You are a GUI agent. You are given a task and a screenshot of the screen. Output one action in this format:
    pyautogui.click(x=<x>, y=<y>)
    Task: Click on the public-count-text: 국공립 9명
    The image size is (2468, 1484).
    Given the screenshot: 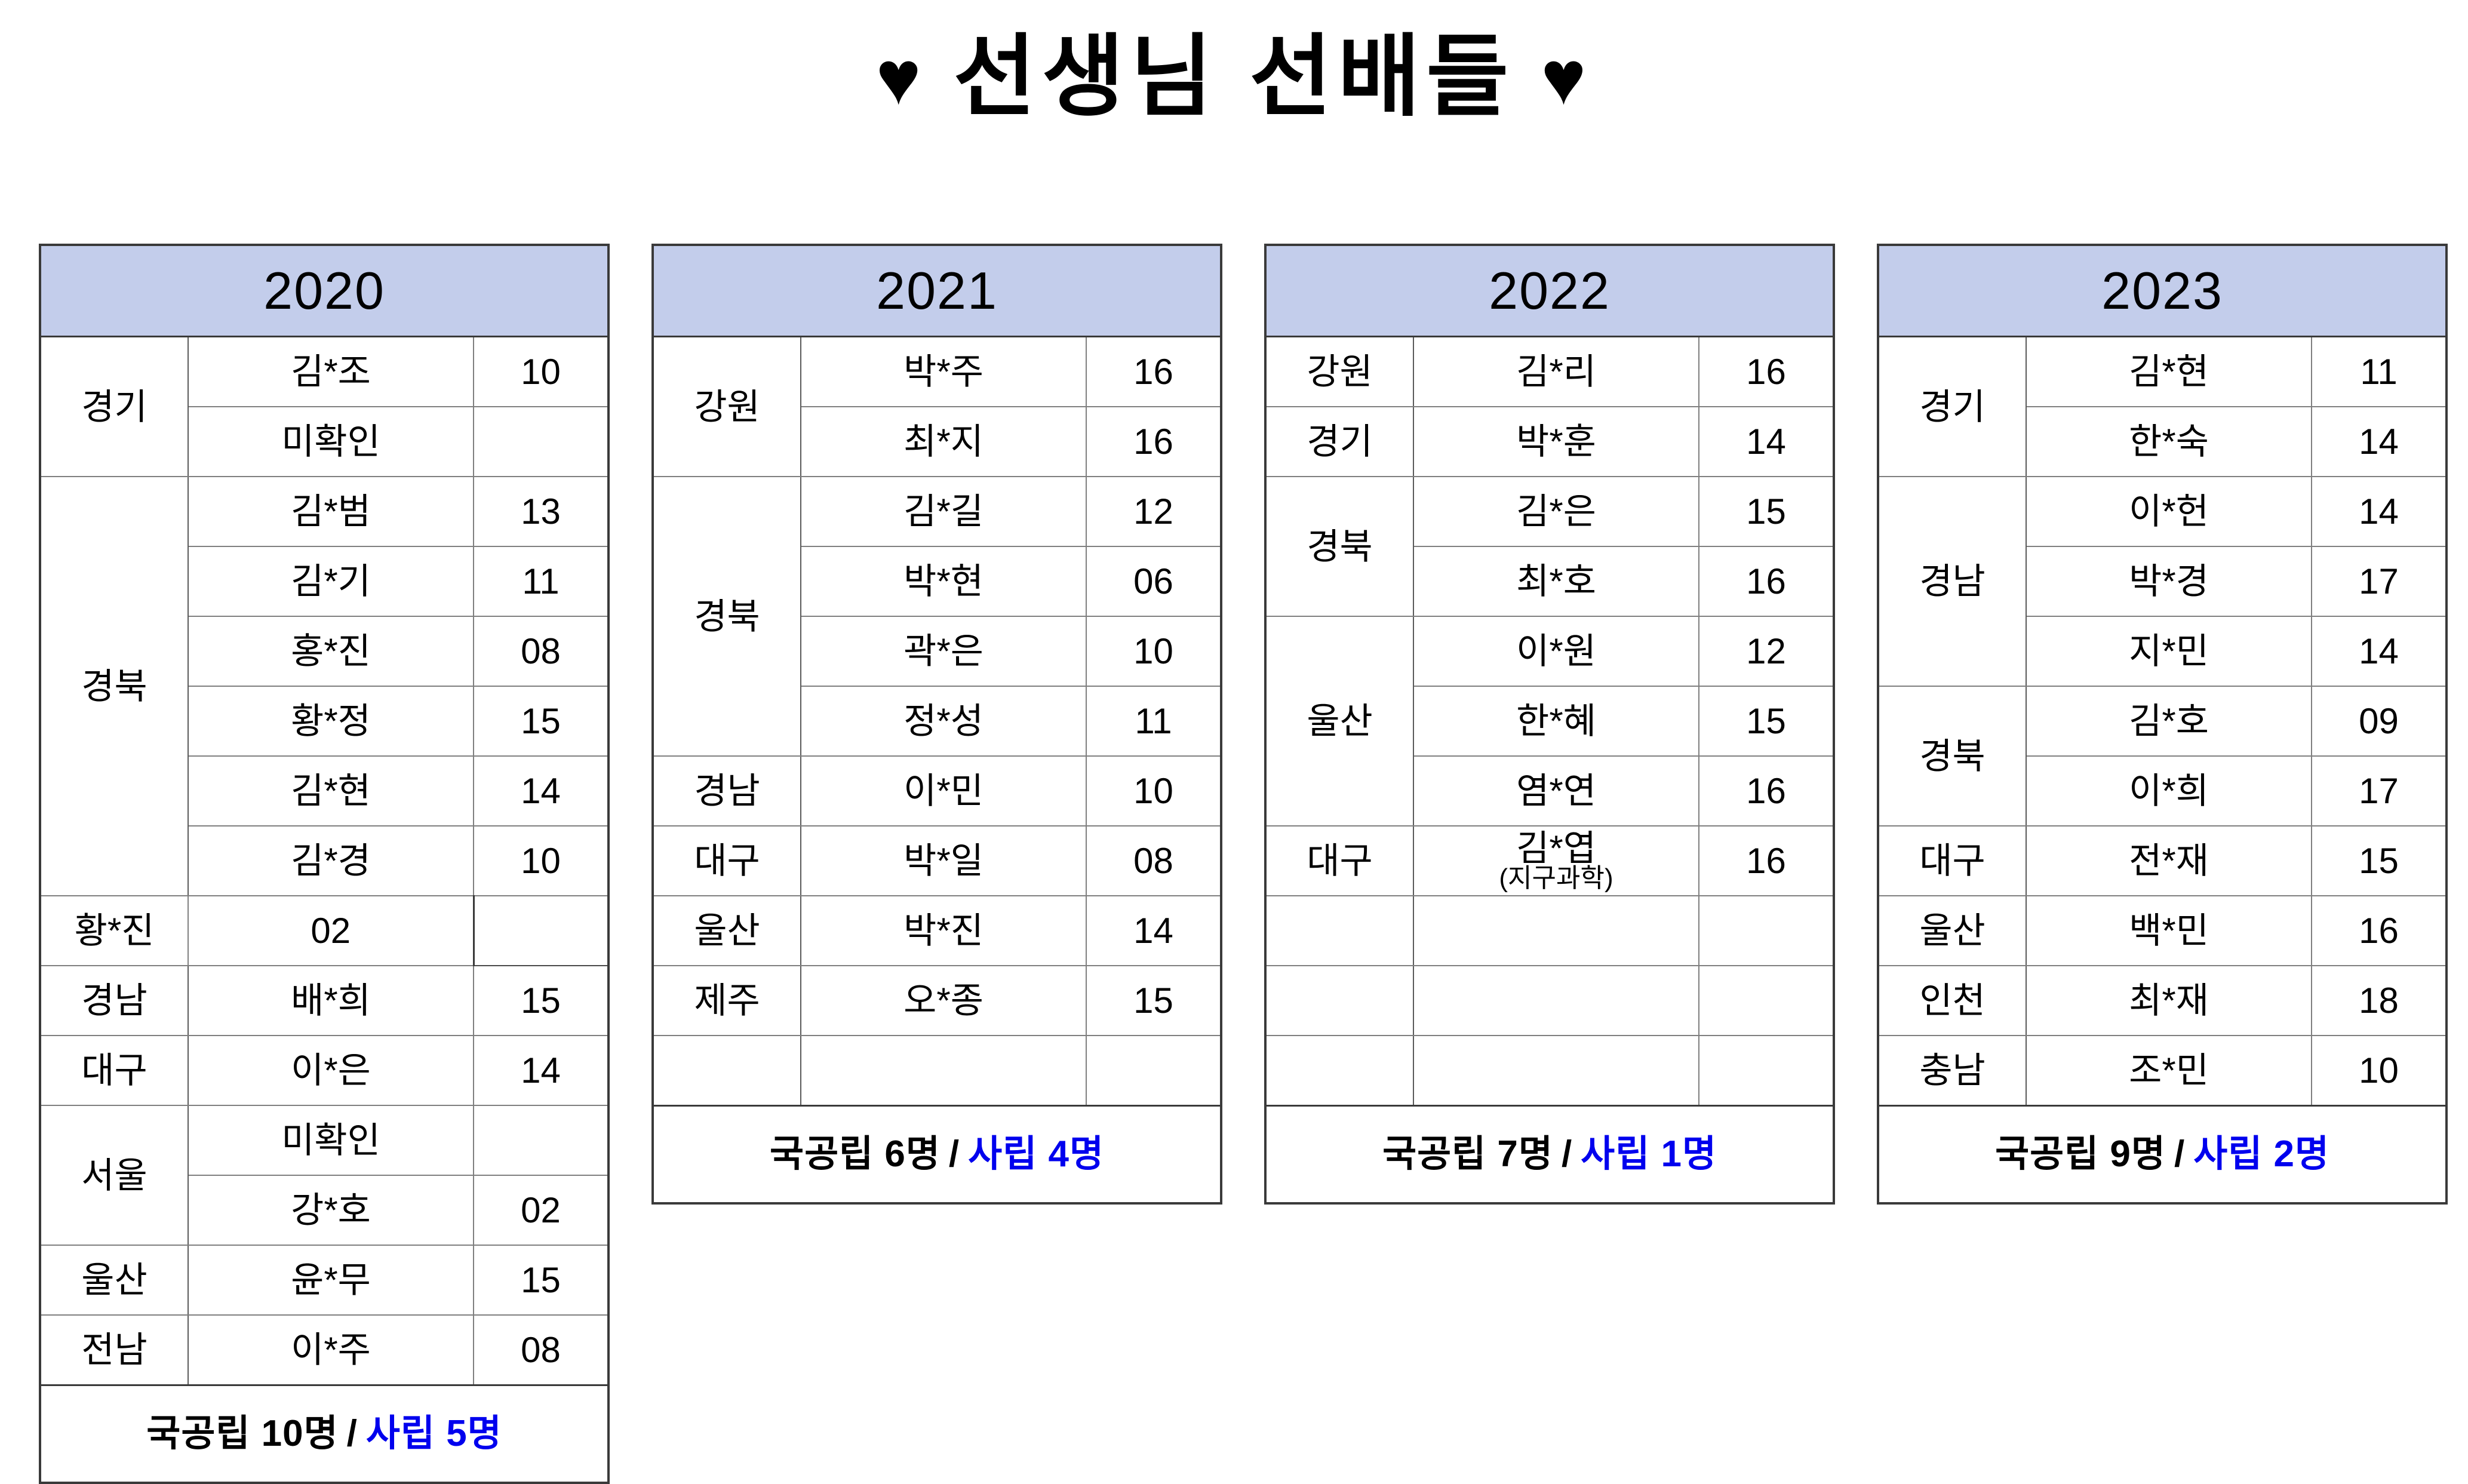 What is the action you would take?
    pyautogui.click(x=2080, y=1154)
    